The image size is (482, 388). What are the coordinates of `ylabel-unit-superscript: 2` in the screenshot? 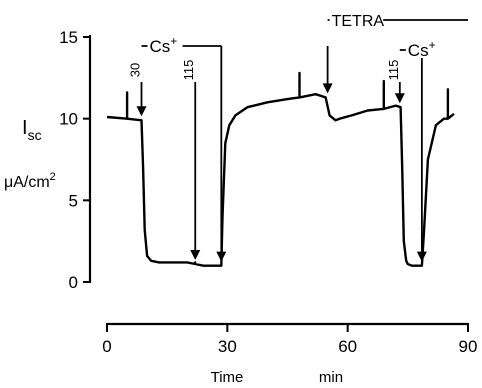 It's located at (53, 177).